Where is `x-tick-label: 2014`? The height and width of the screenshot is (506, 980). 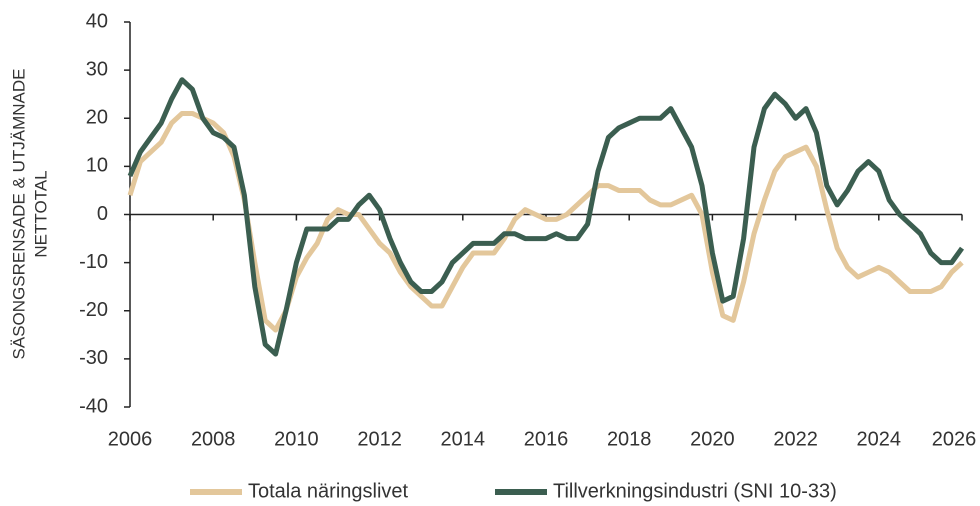 x-tick-label: 2014 is located at coordinates (463, 439).